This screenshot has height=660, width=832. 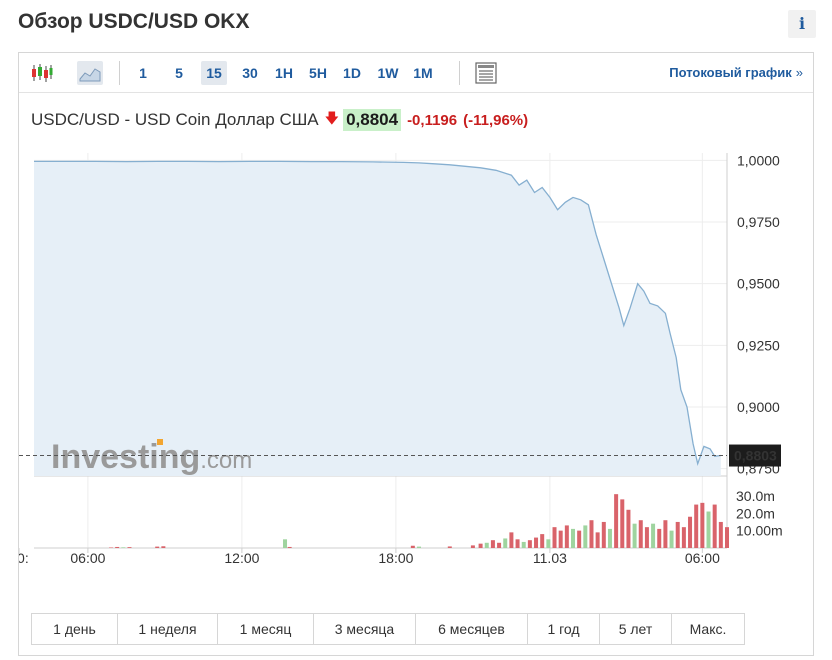 I want to click on timeframe-1d: 1D, so click(x=352, y=73).